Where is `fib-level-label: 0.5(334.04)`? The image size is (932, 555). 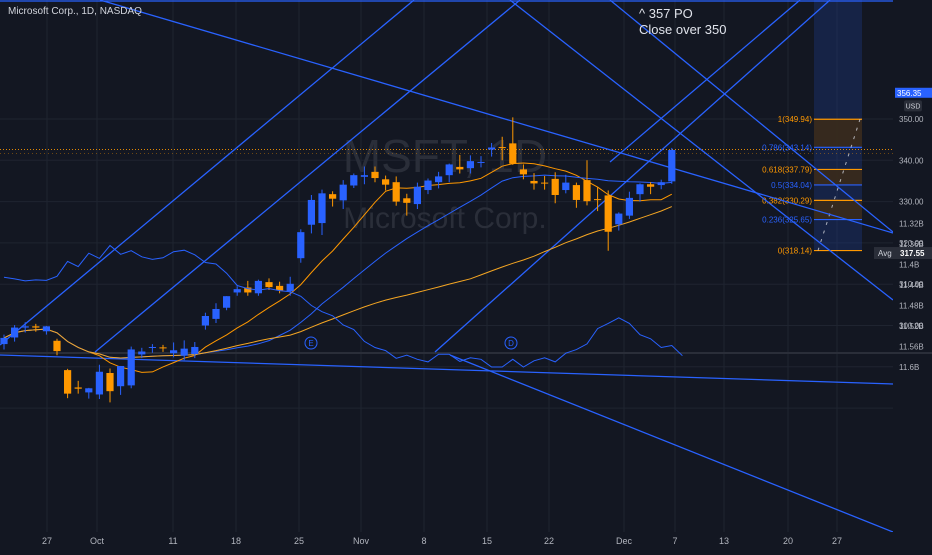 fib-level-label: 0.5(334.04) is located at coordinates (791, 185).